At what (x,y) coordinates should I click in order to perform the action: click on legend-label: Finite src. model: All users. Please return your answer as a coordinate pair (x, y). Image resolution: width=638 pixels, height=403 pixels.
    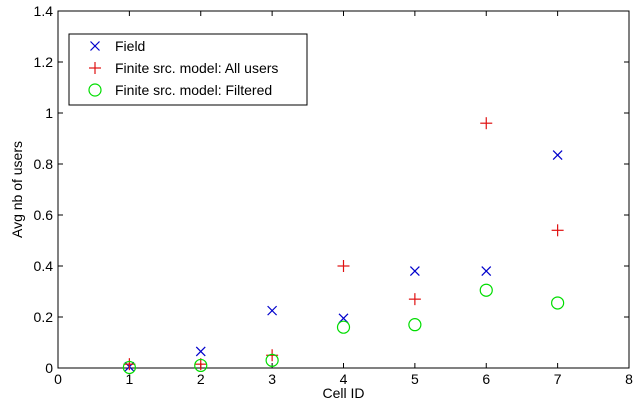
    Looking at the image, I should click on (196, 68).